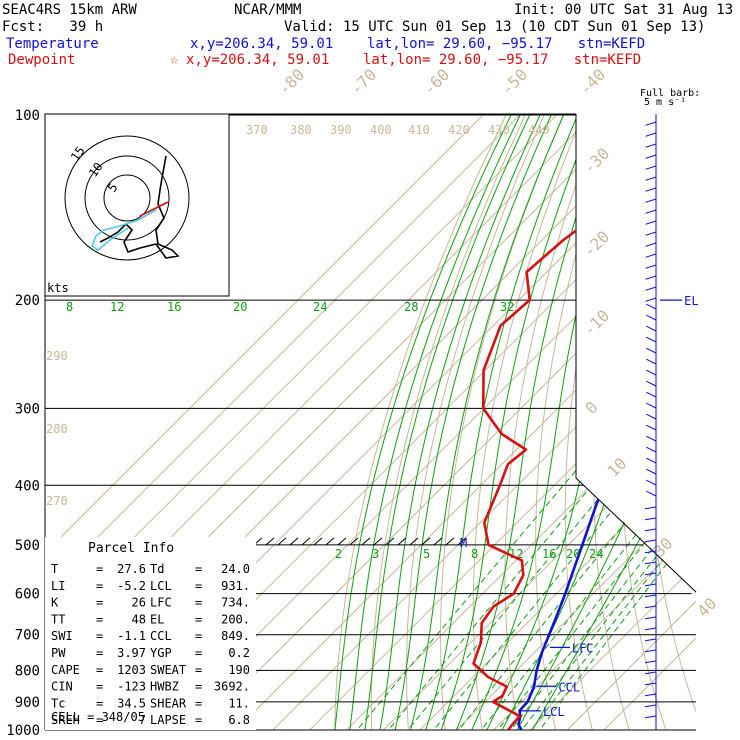  I want to click on parcel-key: PW, so click(58, 653).